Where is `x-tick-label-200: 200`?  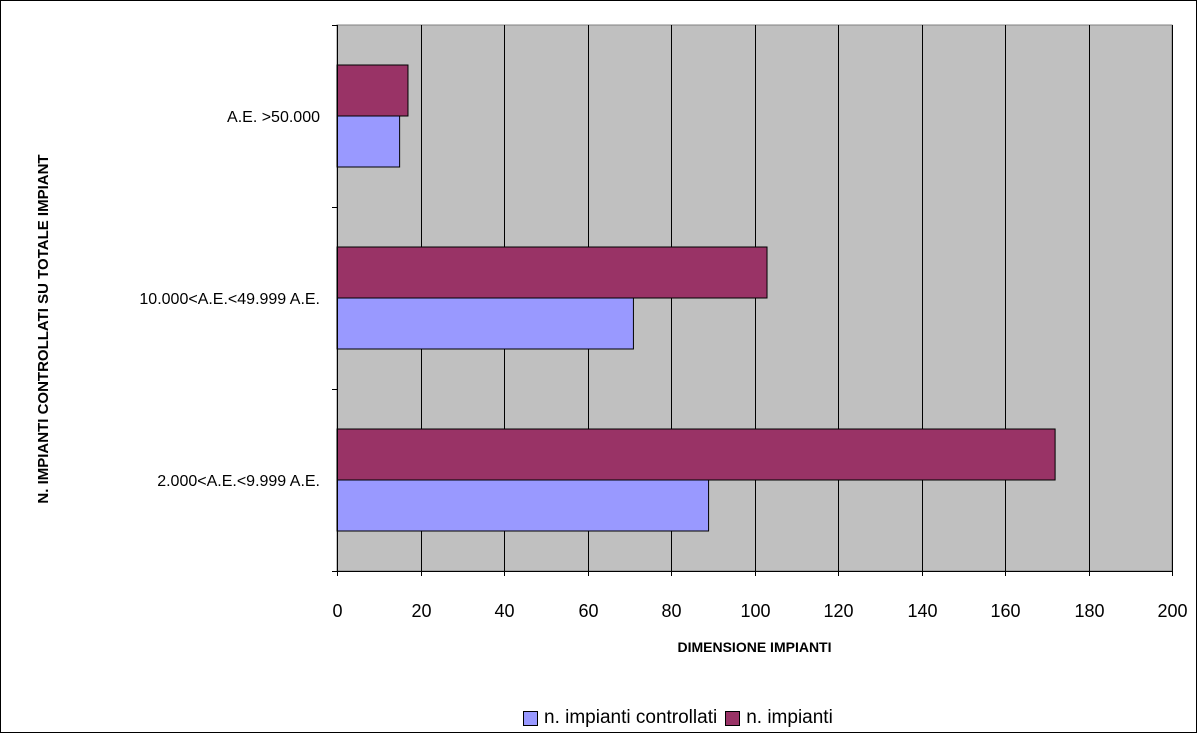
x-tick-label-200: 200 is located at coordinates (1172, 611).